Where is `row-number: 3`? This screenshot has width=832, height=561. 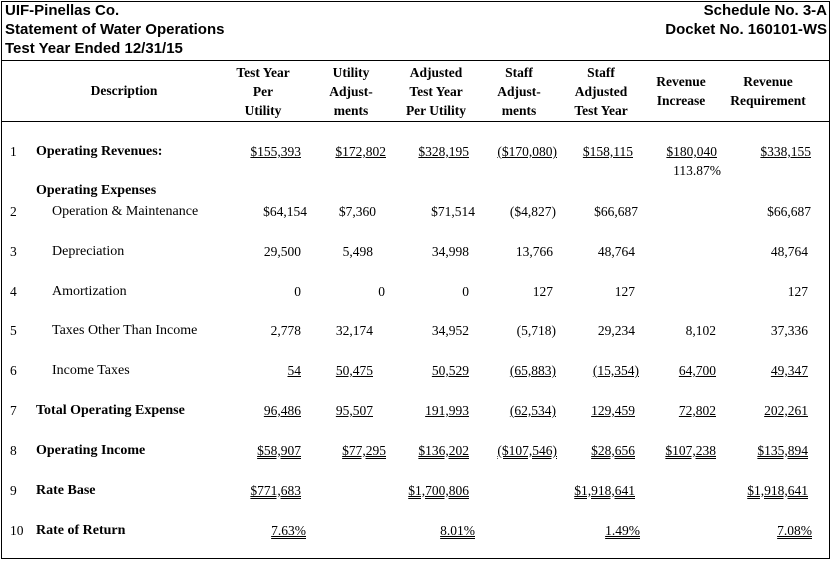 row-number: 3 is located at coordinates (13, 251).